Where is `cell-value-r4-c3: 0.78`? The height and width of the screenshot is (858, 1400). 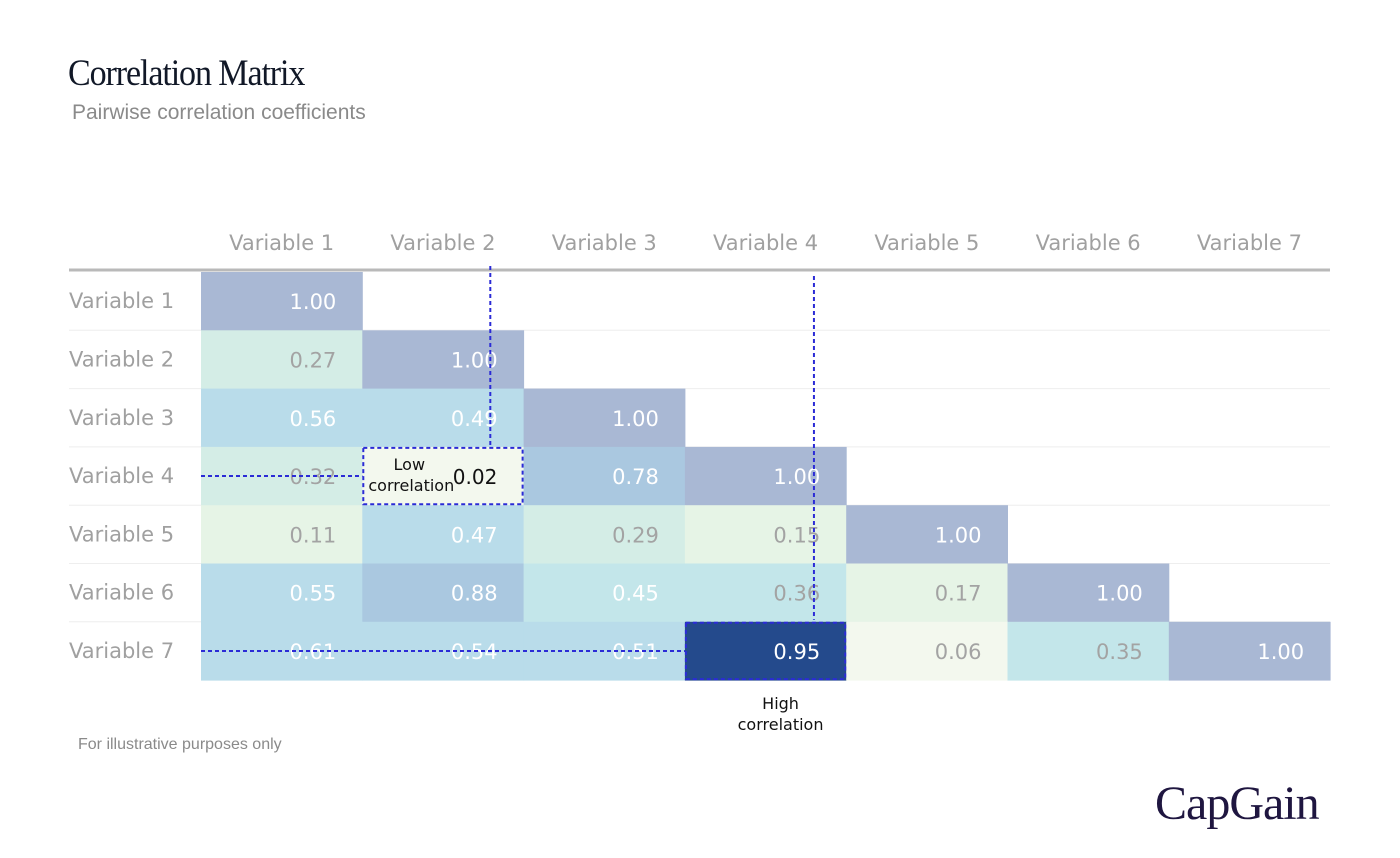
cell-value-r4-c3: 0.78 is located at coordinates (635, 477).